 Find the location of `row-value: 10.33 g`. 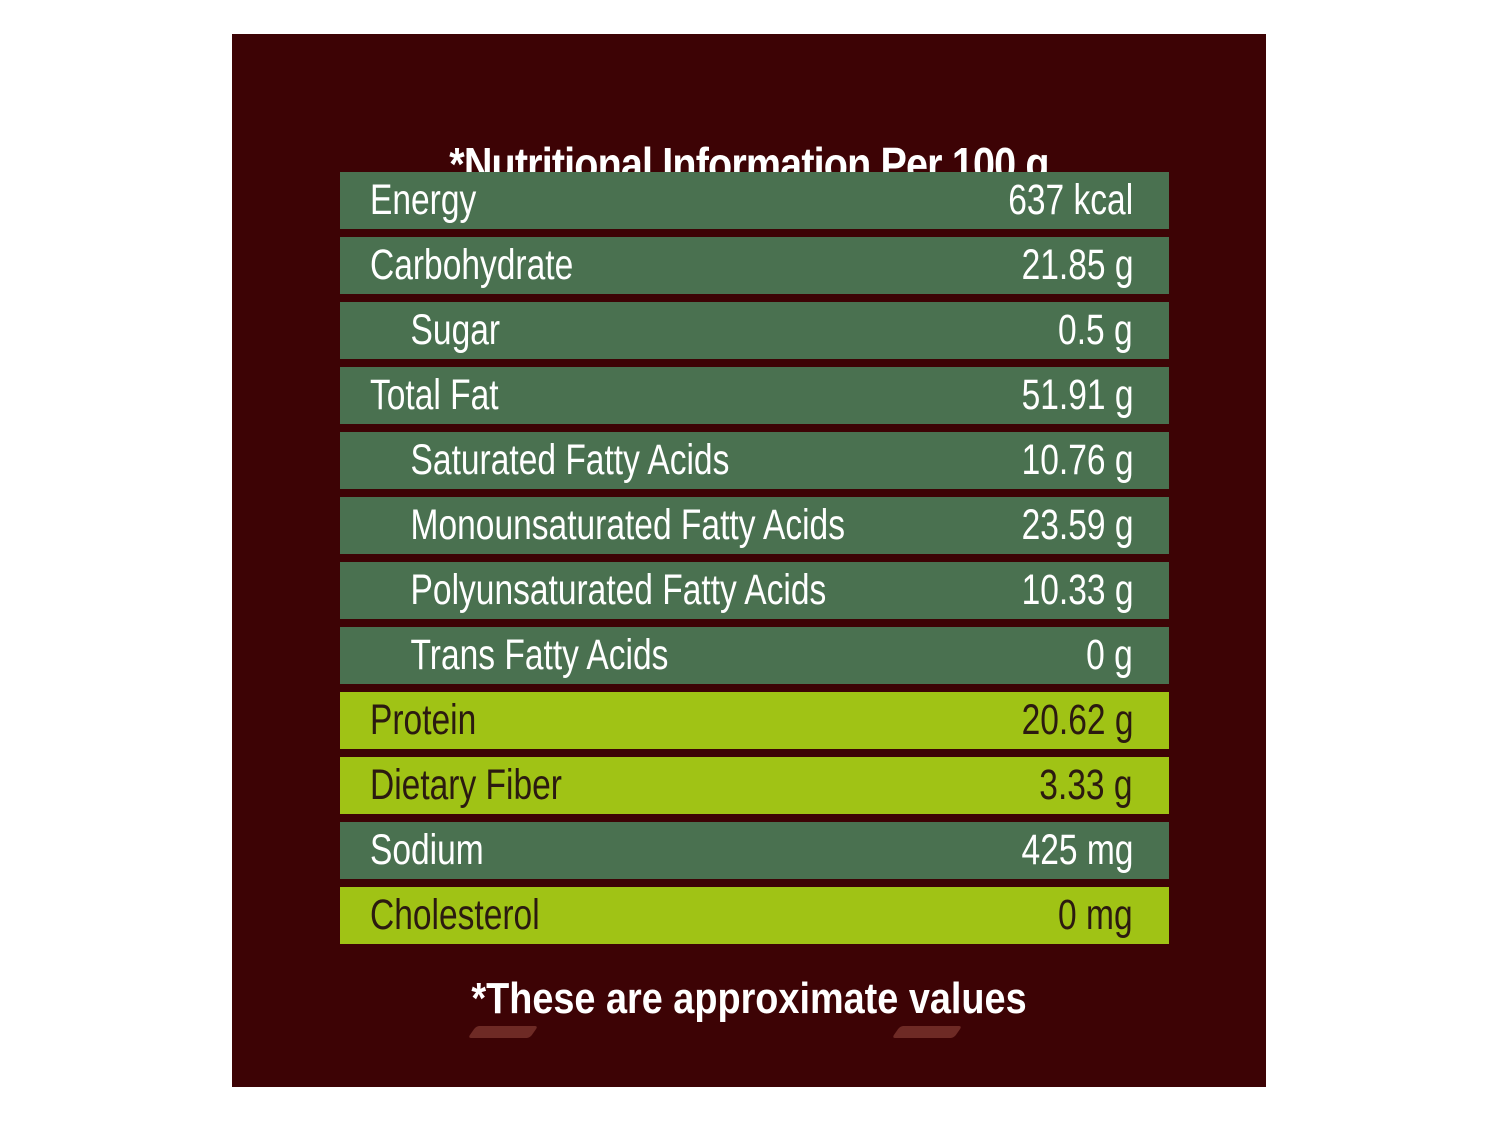

row-value: 10.33 g is located at coordinates (1077, 590).